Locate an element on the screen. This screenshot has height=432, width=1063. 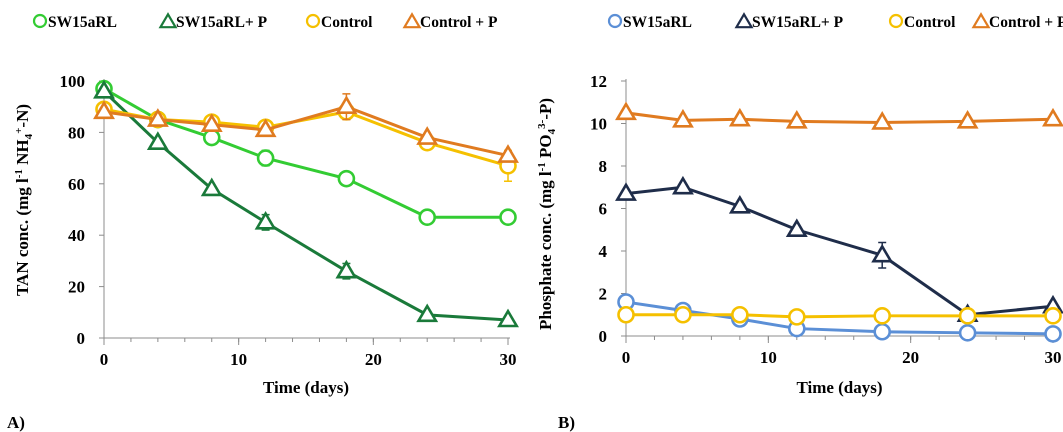
y-axis-label-part: 3- is located at coordinates (542, 124).